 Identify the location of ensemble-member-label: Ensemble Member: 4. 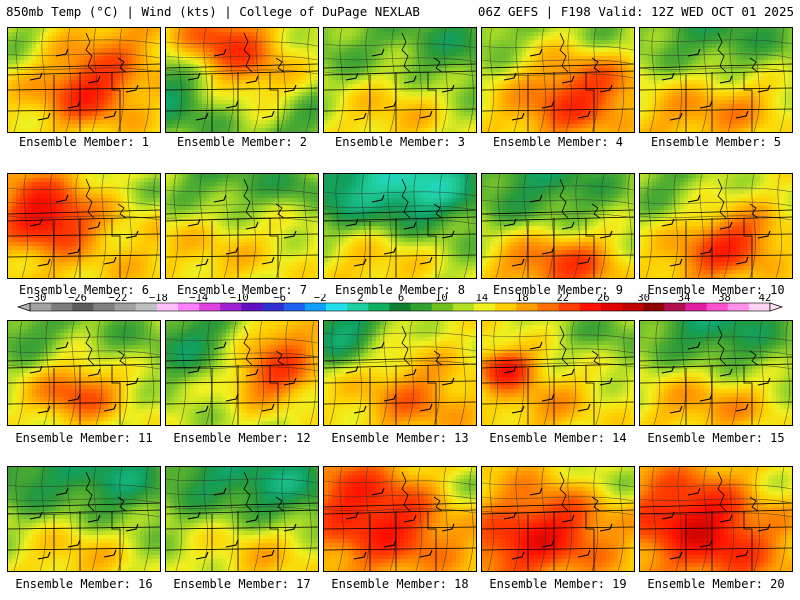
(558, 142).